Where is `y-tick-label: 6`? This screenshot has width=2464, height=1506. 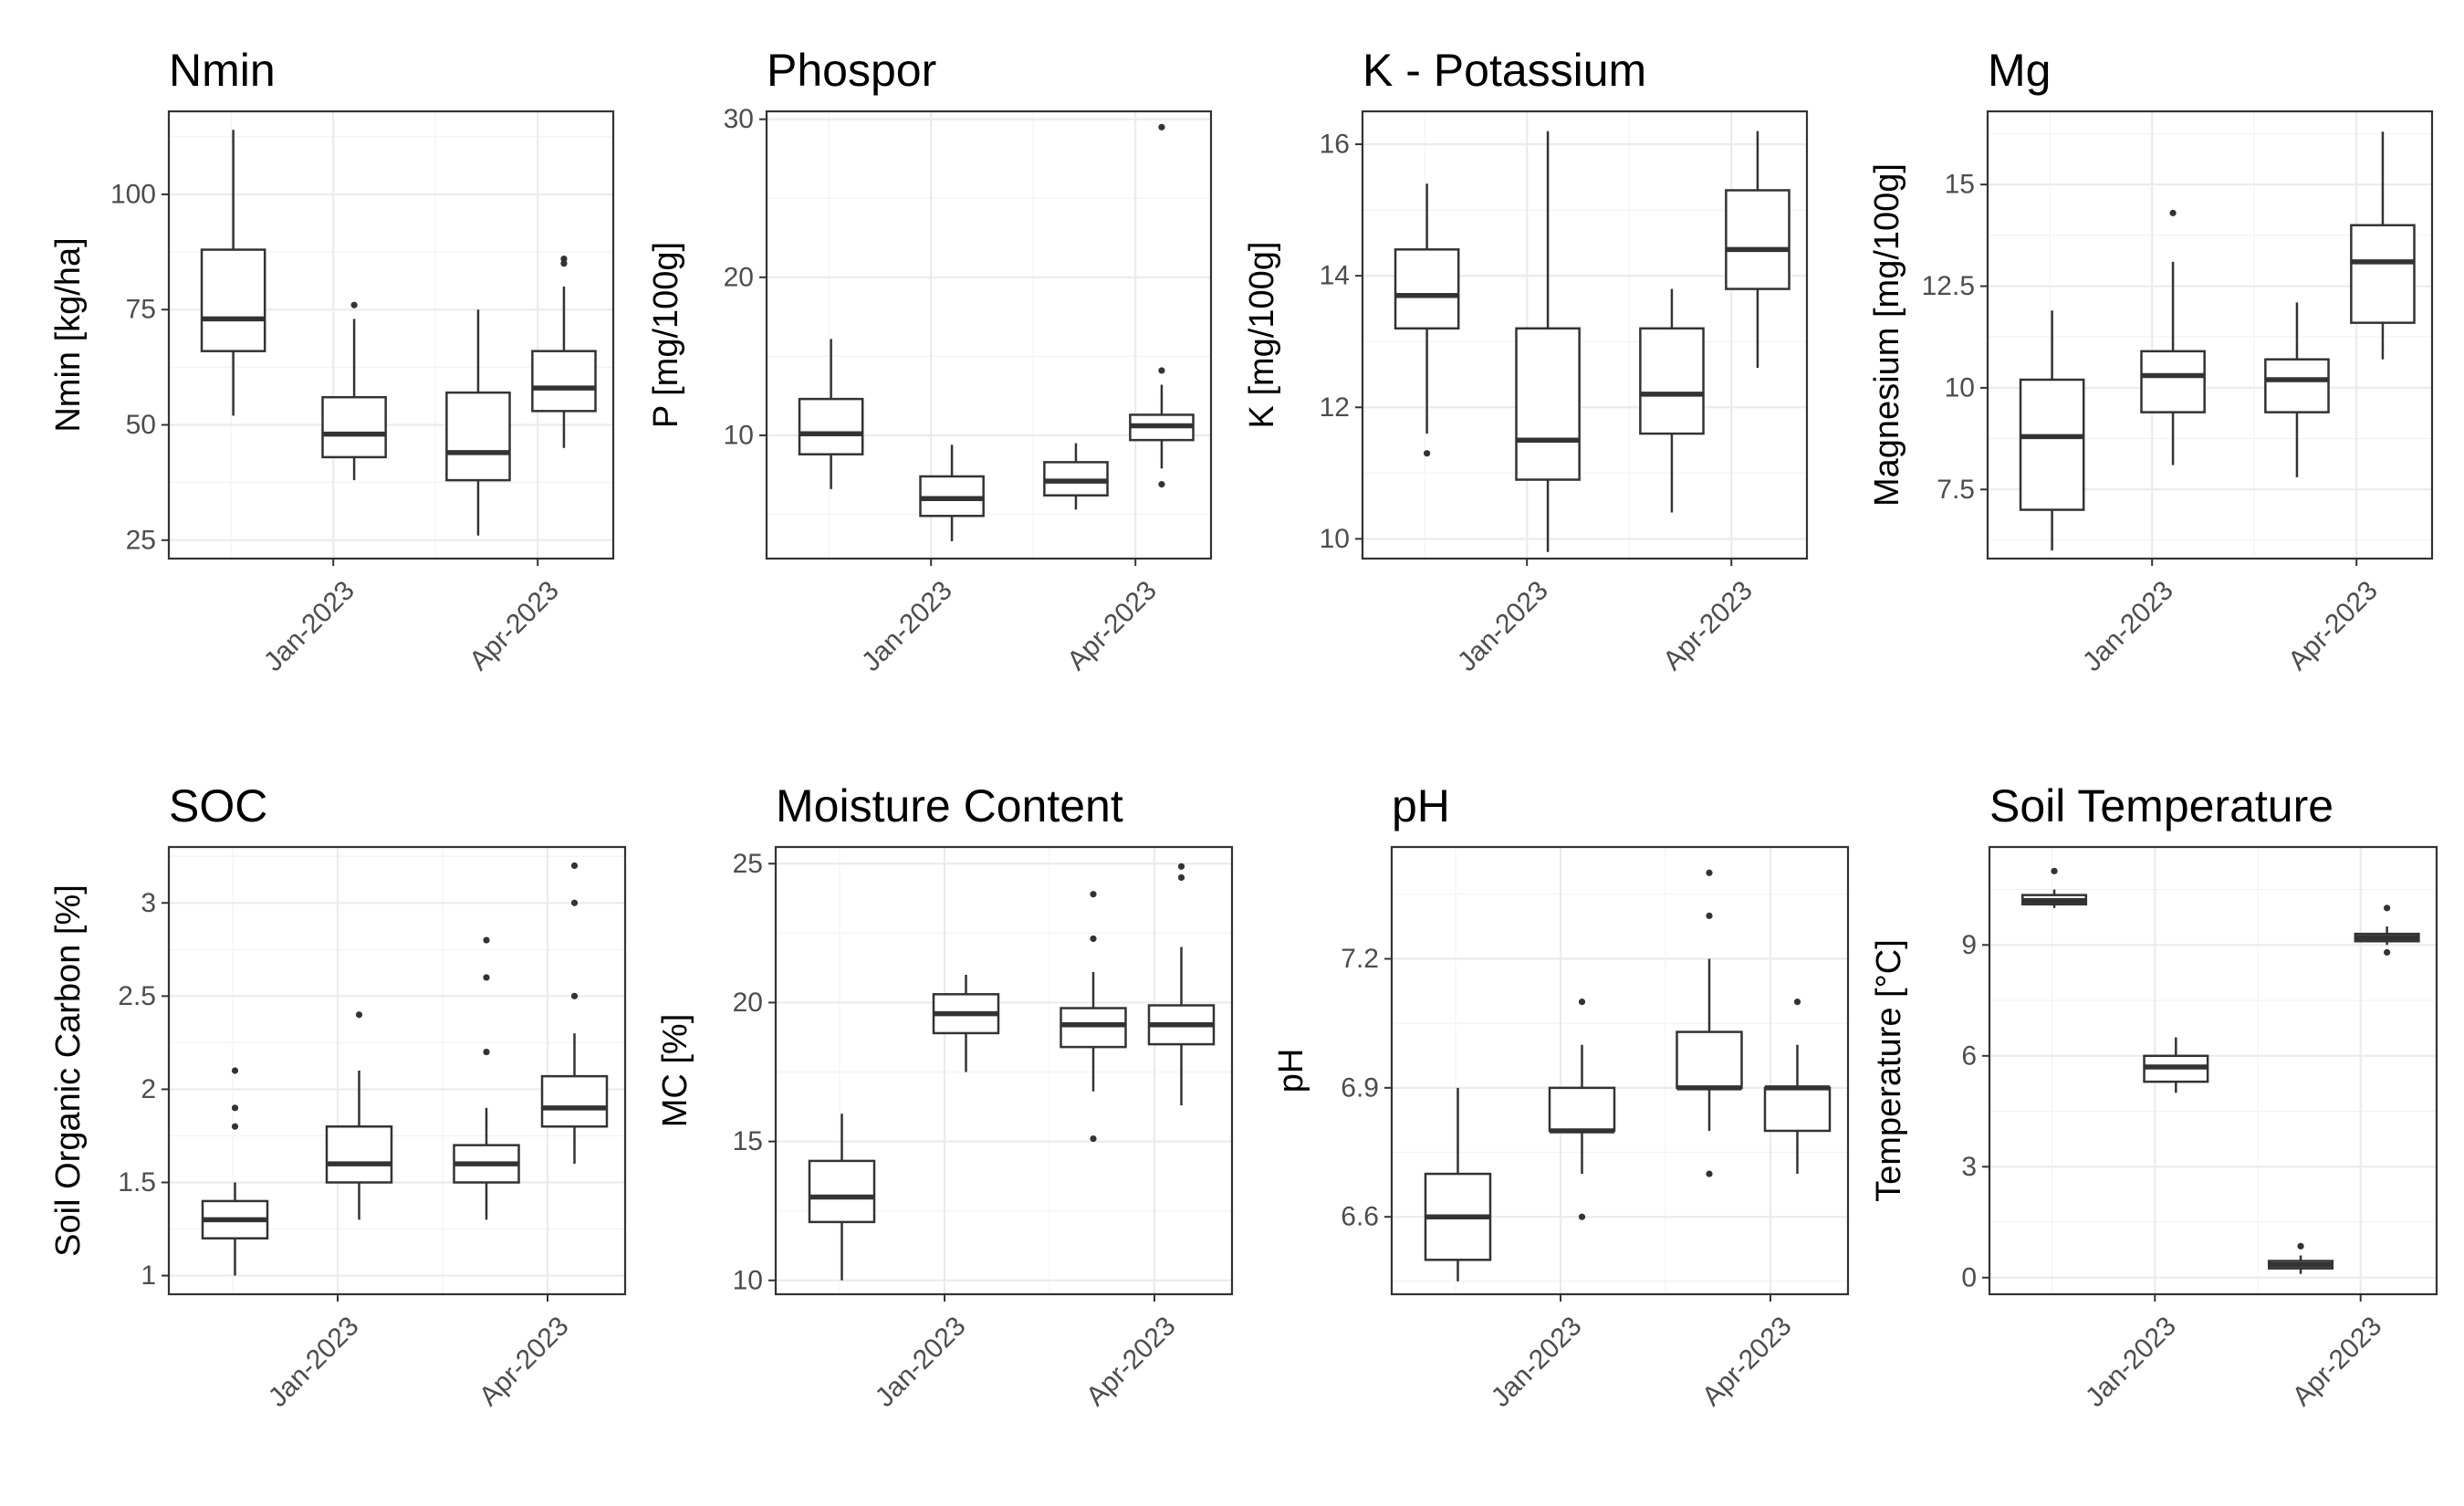
y-tick-label: 6 is located at coordinates (1969, 1056).